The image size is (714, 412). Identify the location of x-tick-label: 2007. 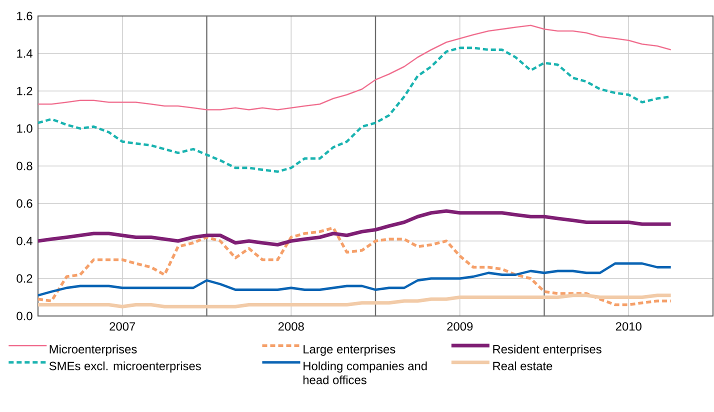
(123, 326).